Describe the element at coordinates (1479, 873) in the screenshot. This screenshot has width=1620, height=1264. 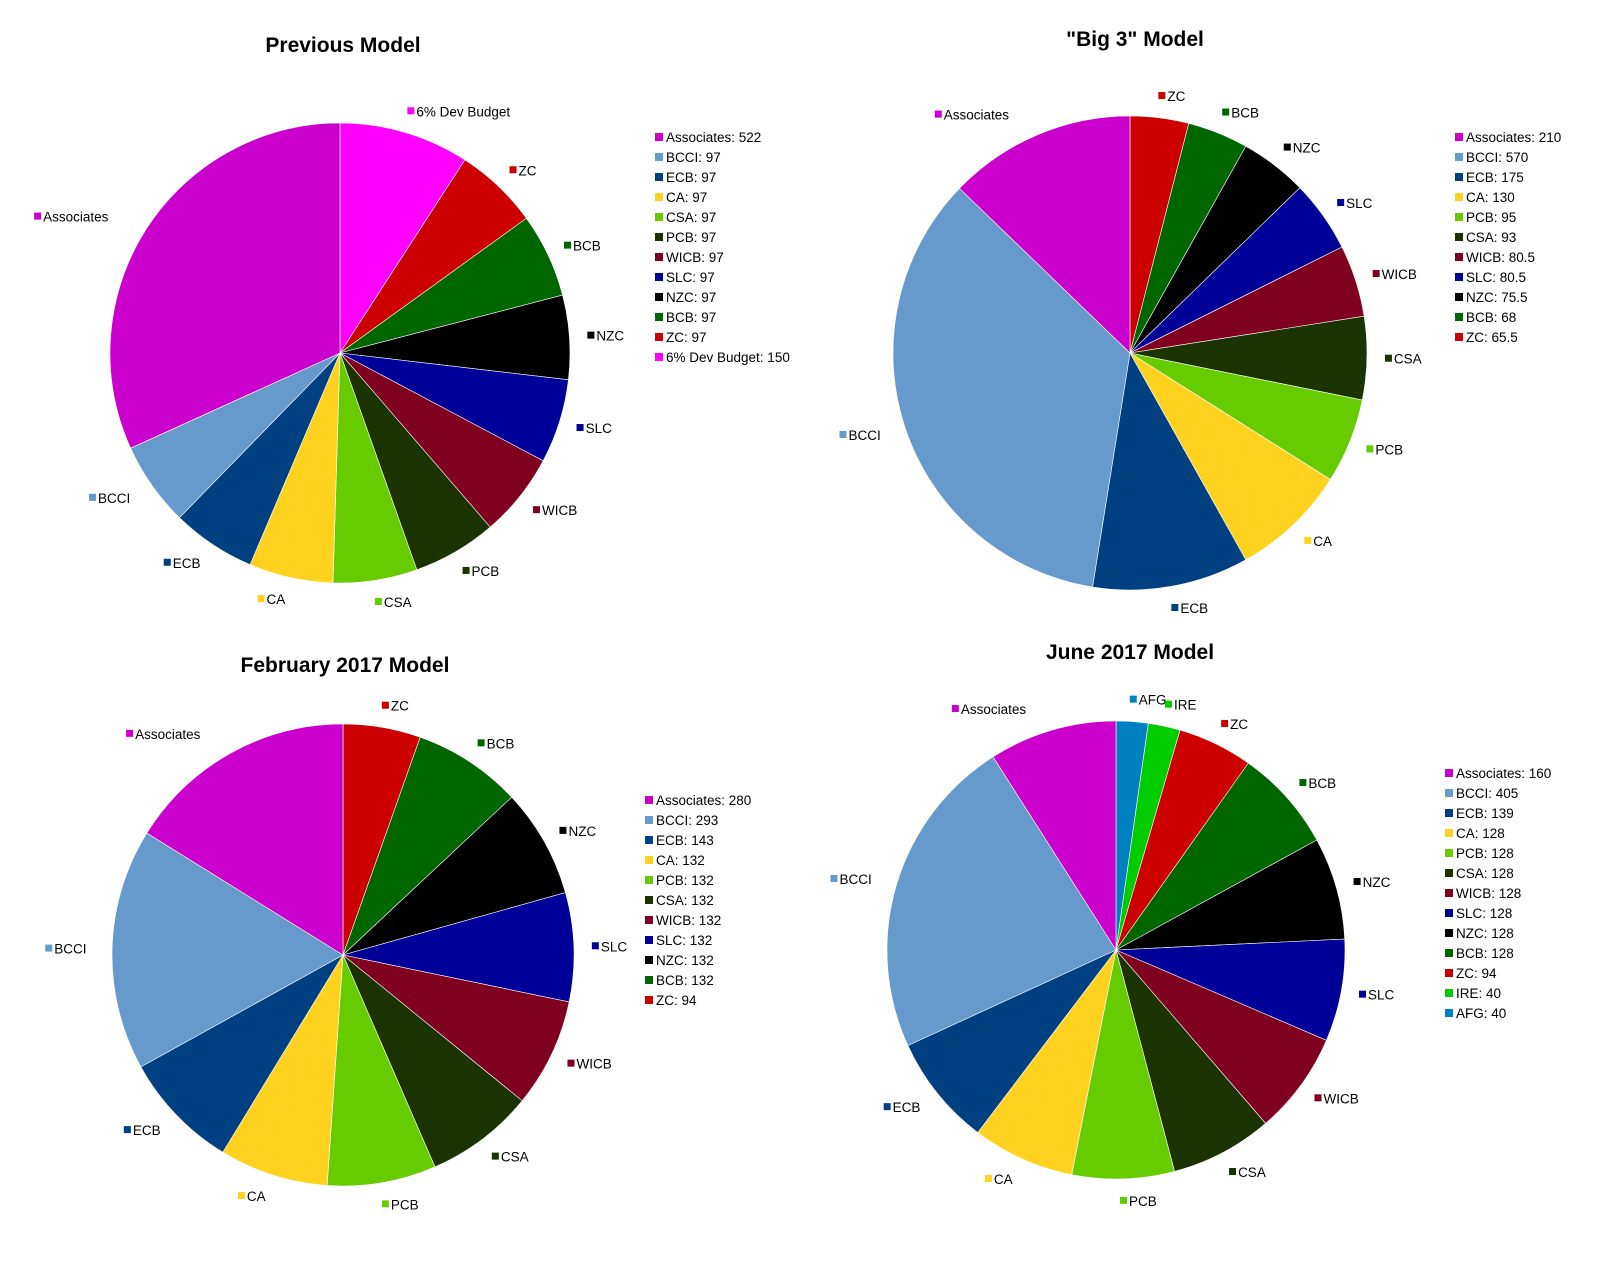
I see `legend-item: CSA: 128` at that location.